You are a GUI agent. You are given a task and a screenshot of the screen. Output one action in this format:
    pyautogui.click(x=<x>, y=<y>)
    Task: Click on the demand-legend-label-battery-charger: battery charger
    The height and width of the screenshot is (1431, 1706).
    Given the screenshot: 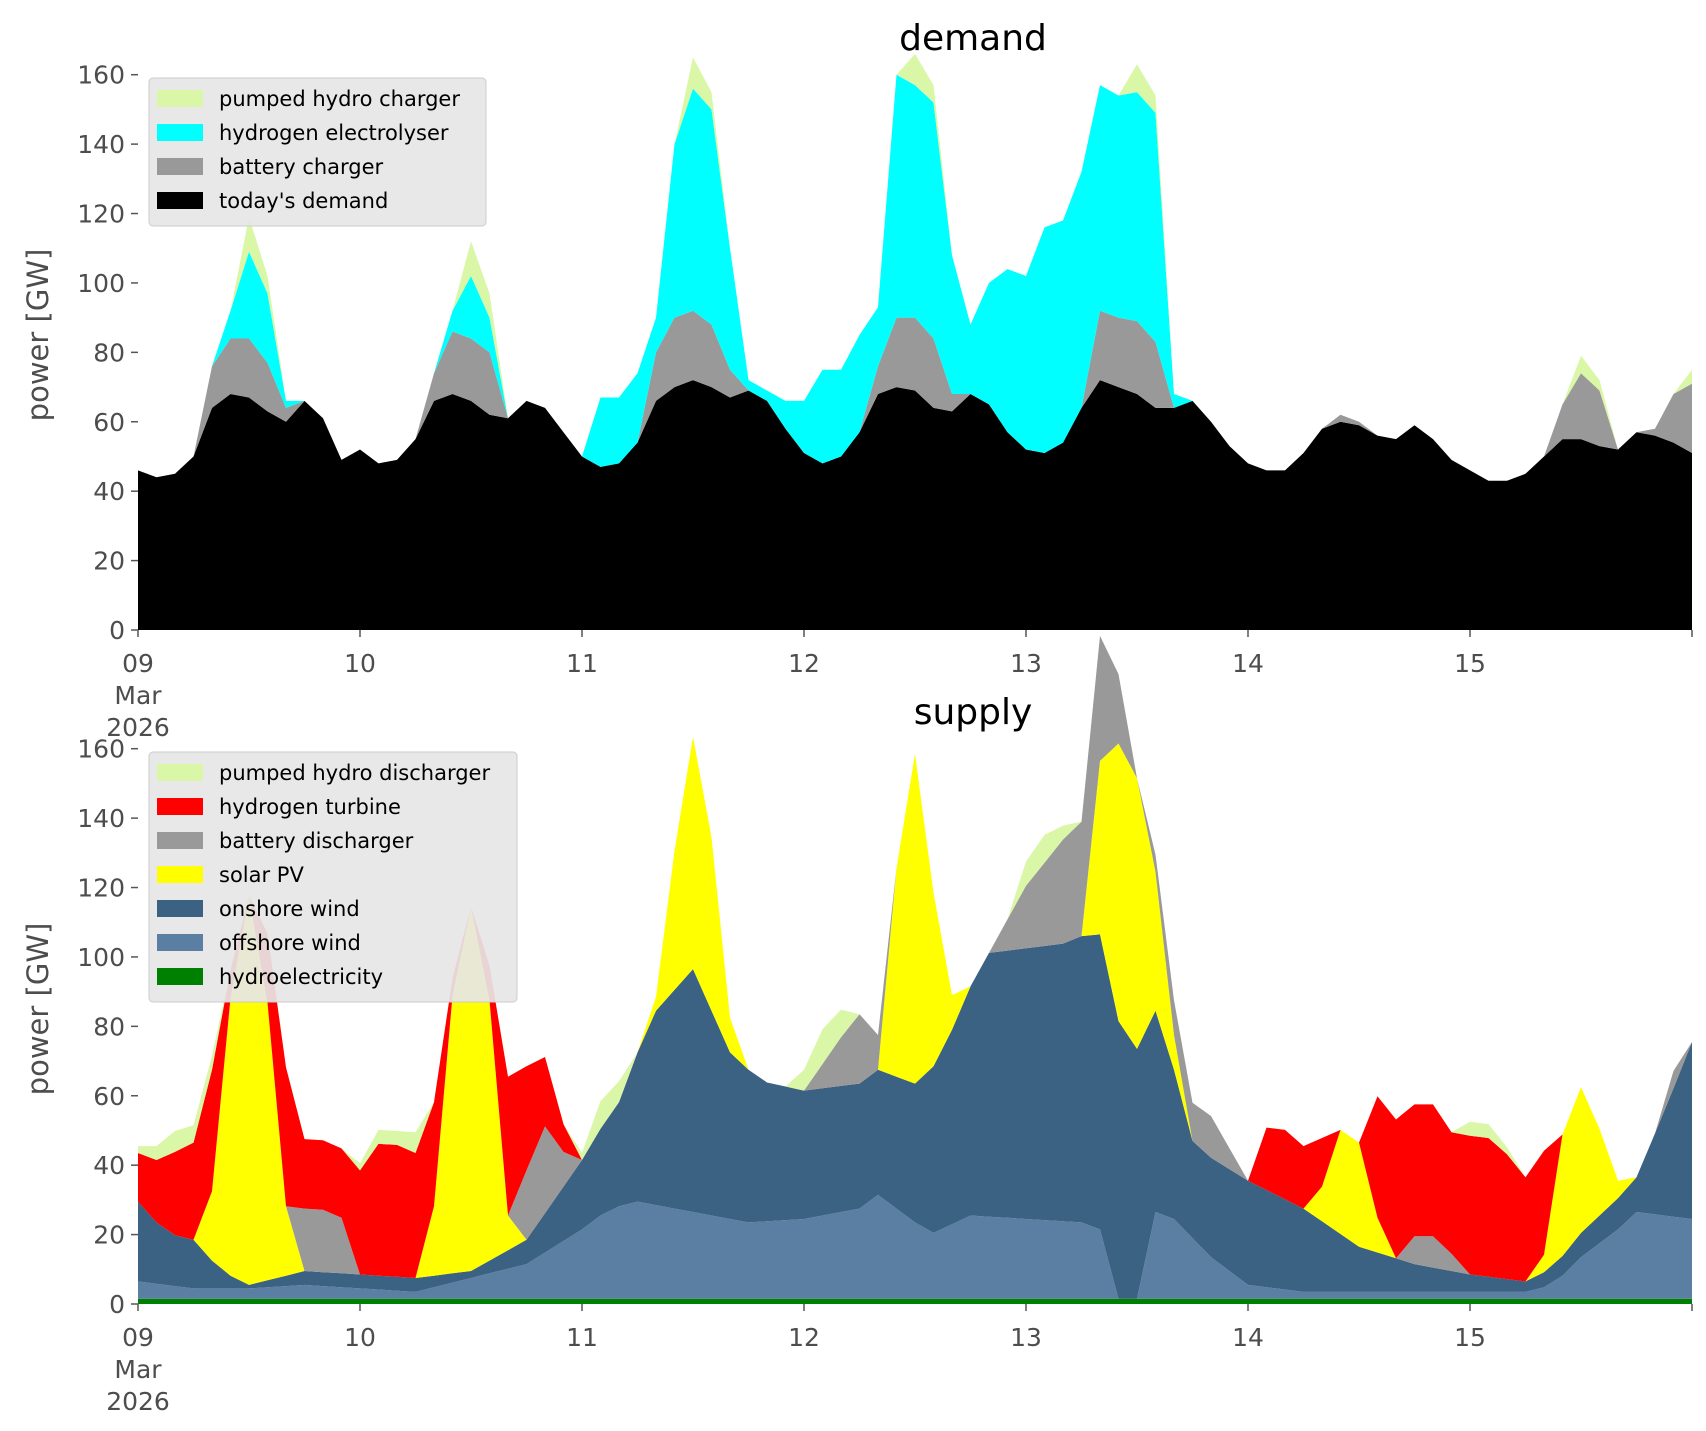 What is the action you would take?
    pyautogui.click(x=301, y=167)
    